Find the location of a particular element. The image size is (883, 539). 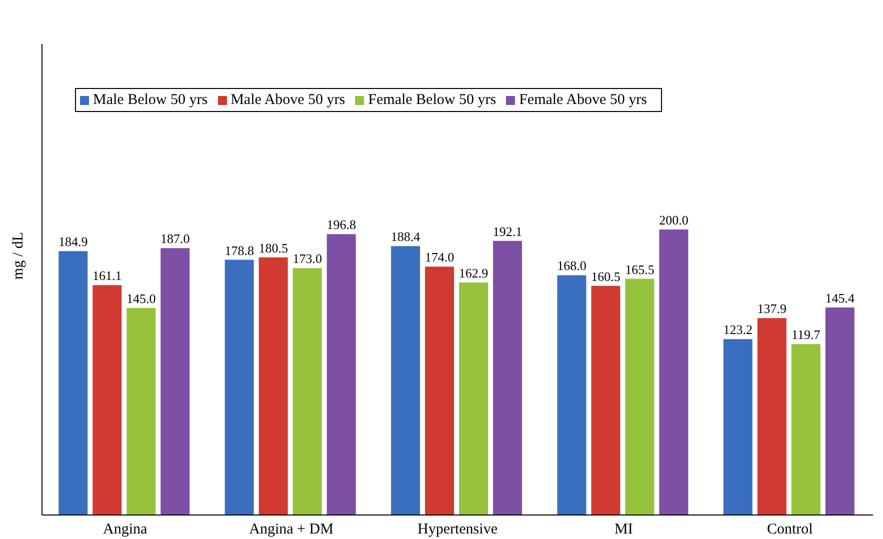

data-label: 168.0 is located at coordinates (571, 266).